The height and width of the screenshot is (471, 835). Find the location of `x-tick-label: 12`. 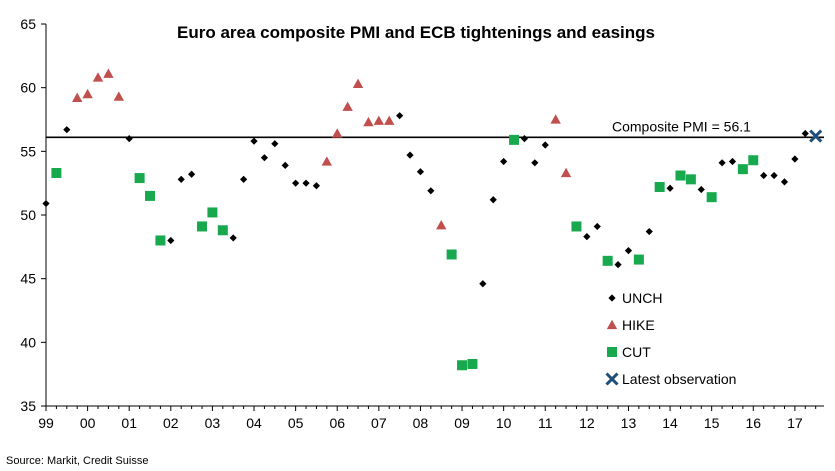

x-tick-label: 12 is located at coordinates (587, 423).